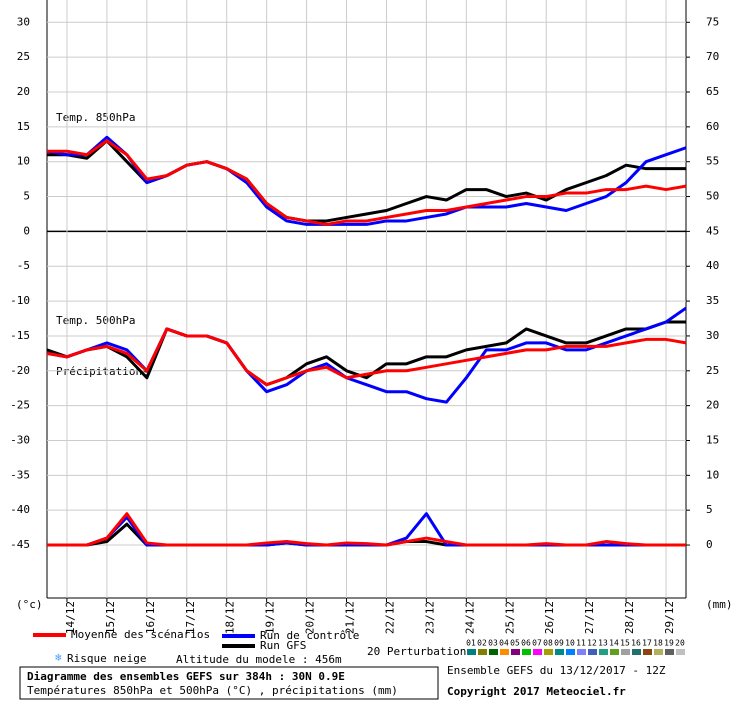  I want to click on perturbation-number: 18, so click(658, 643).